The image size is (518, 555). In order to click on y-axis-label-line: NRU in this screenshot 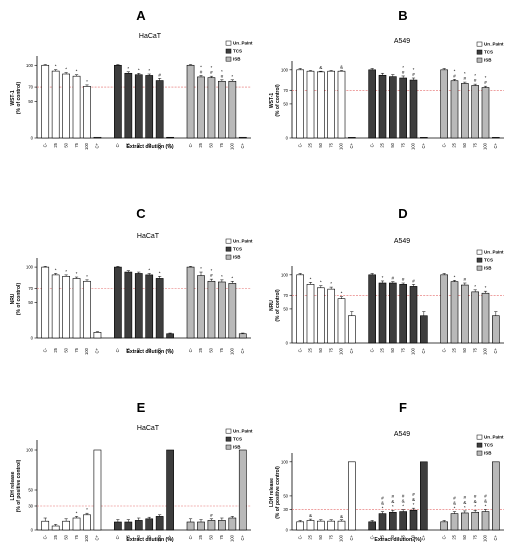, I will do `click(272, 305)`.